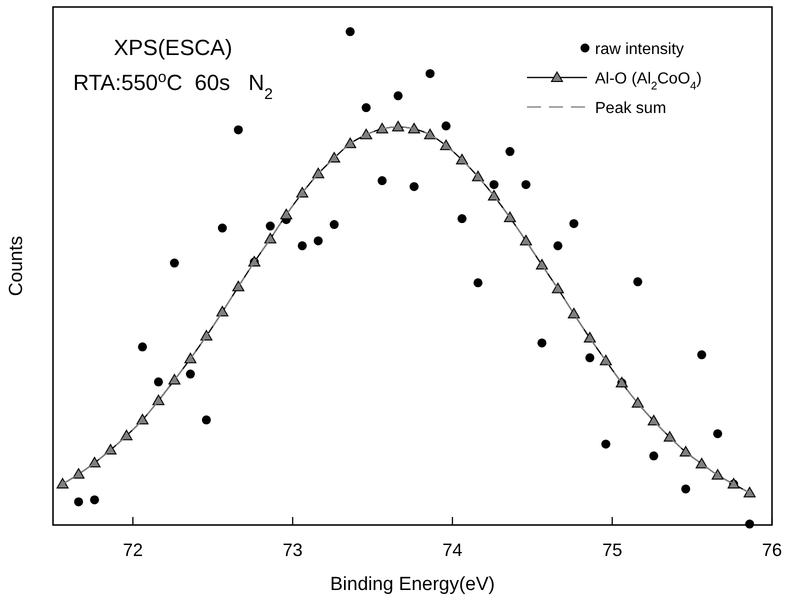 This screenshot has width=787, height=608. Describe the element at coordinates (16, 266) in the screenshot. I see `y-axis-title: Counts` at that location.